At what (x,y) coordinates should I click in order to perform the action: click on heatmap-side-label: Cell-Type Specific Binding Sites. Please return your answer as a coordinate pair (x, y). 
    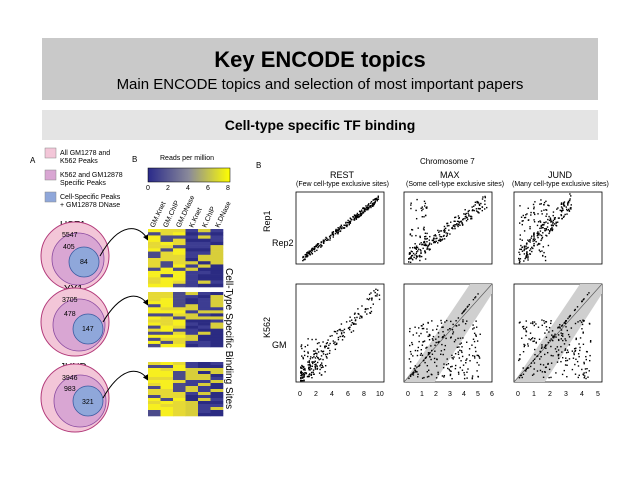
    Looking at the image, I should click on (228, 338).